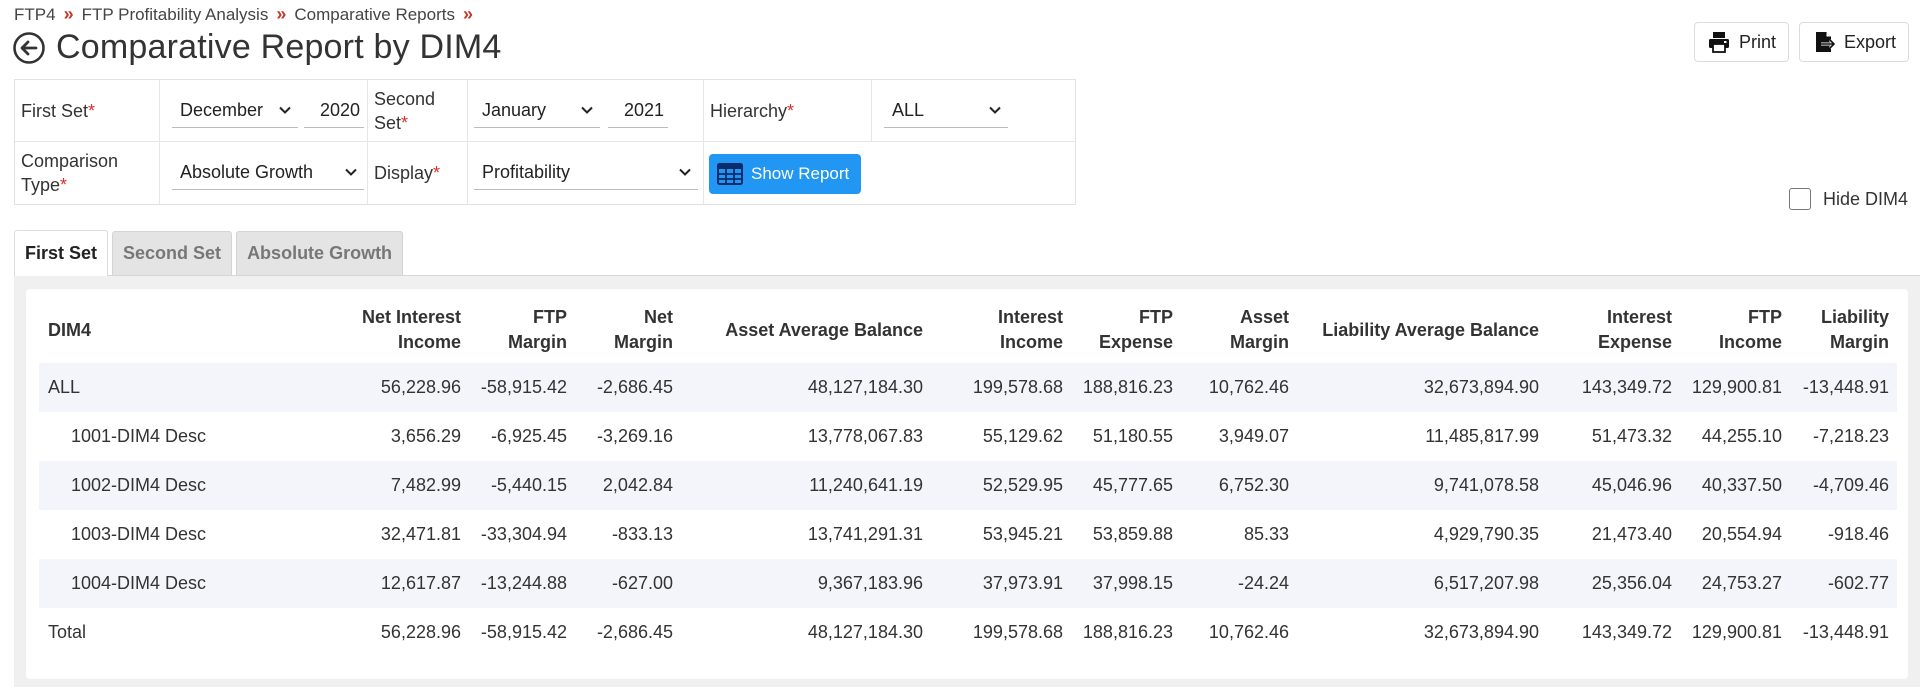 The image size is (1920, 695). Describe the element at coordinates (29, 48) in the screenshot. I see `back-arrow-icon` at that location.